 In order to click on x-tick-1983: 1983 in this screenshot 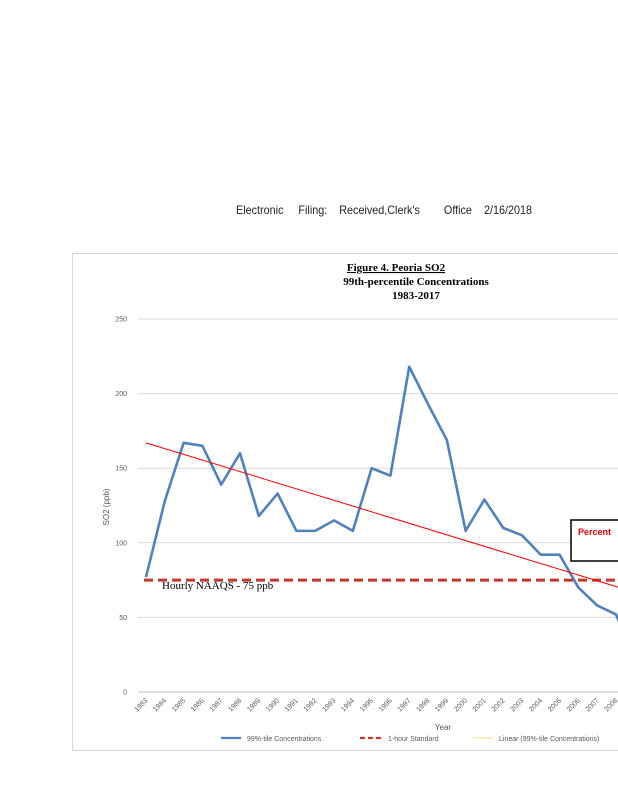, I will do `click(141, 705)`.